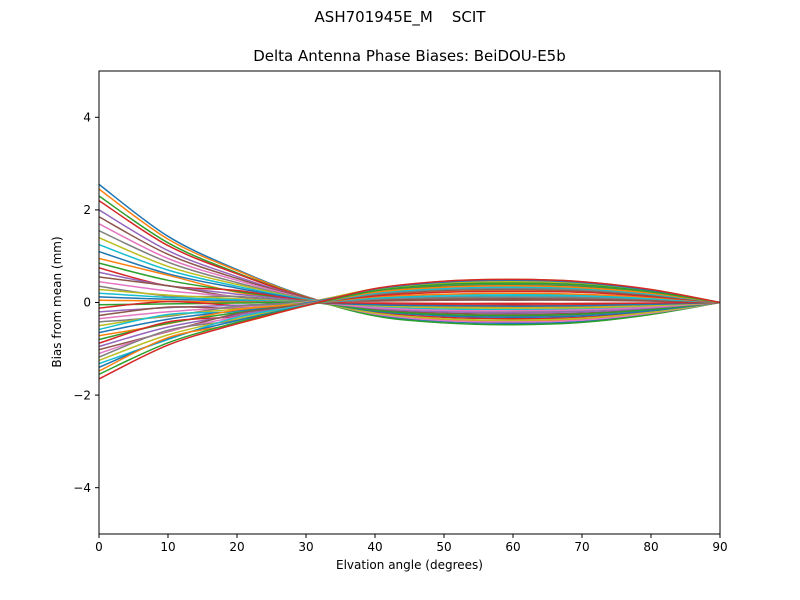 This screenshot has width=800, height=600. Describe the element at coordinates (236, 547) in the screenshot. I see `x-tick-label: 20` at that location.